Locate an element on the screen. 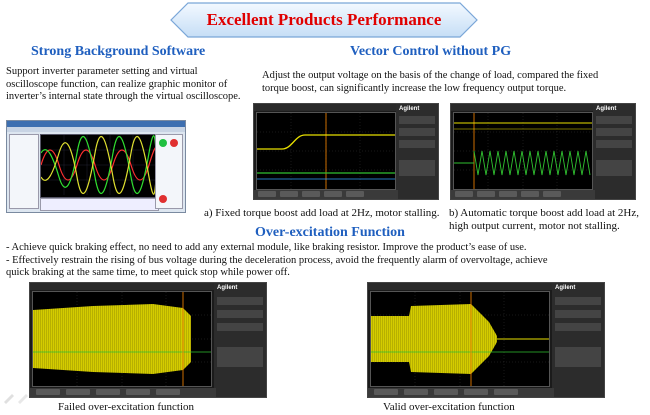  software-toolbar is located at coordinates (96, 129).